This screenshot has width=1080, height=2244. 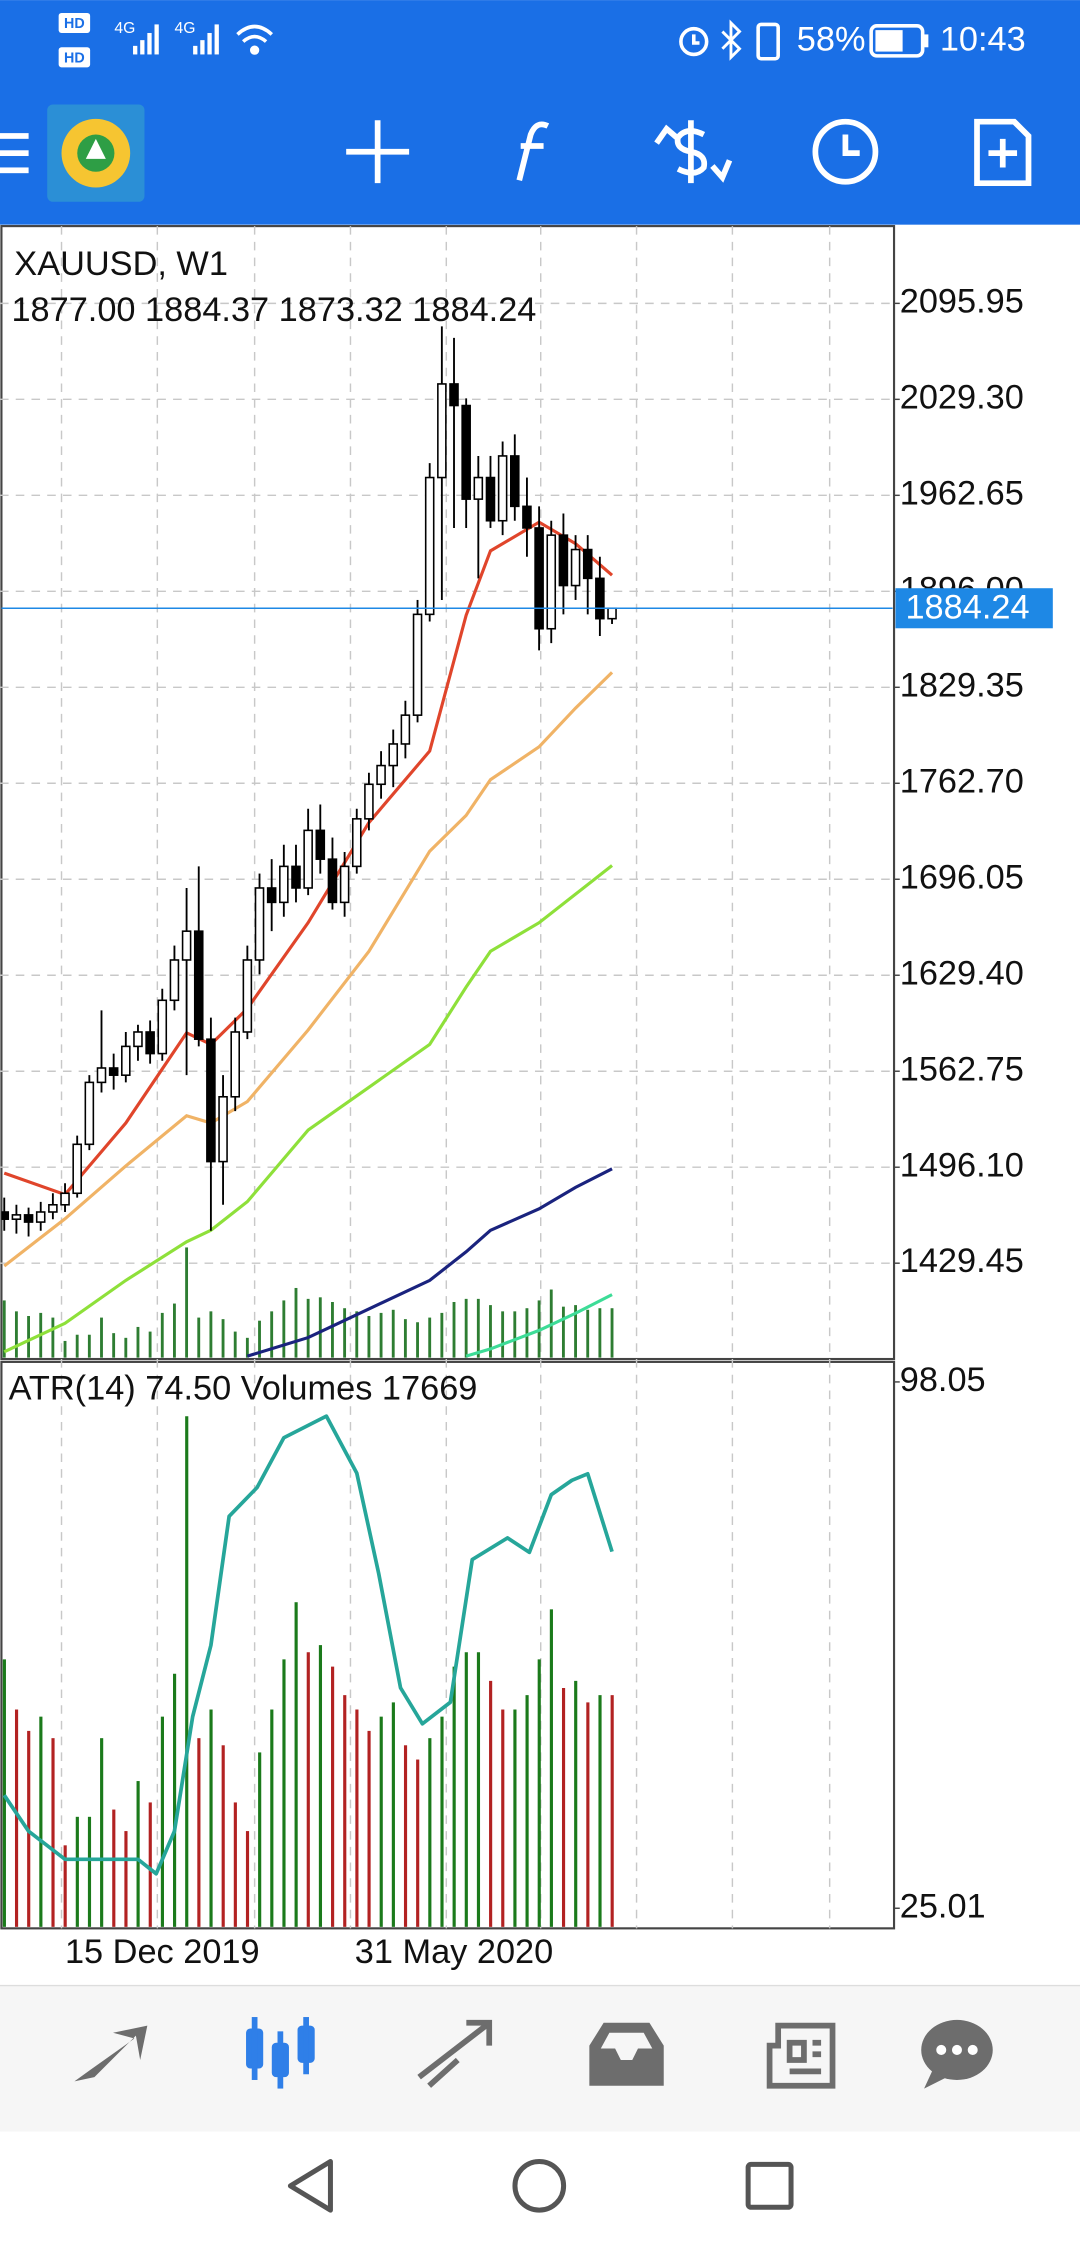 I want to click on news-tab, so click(x=801, y=2055).